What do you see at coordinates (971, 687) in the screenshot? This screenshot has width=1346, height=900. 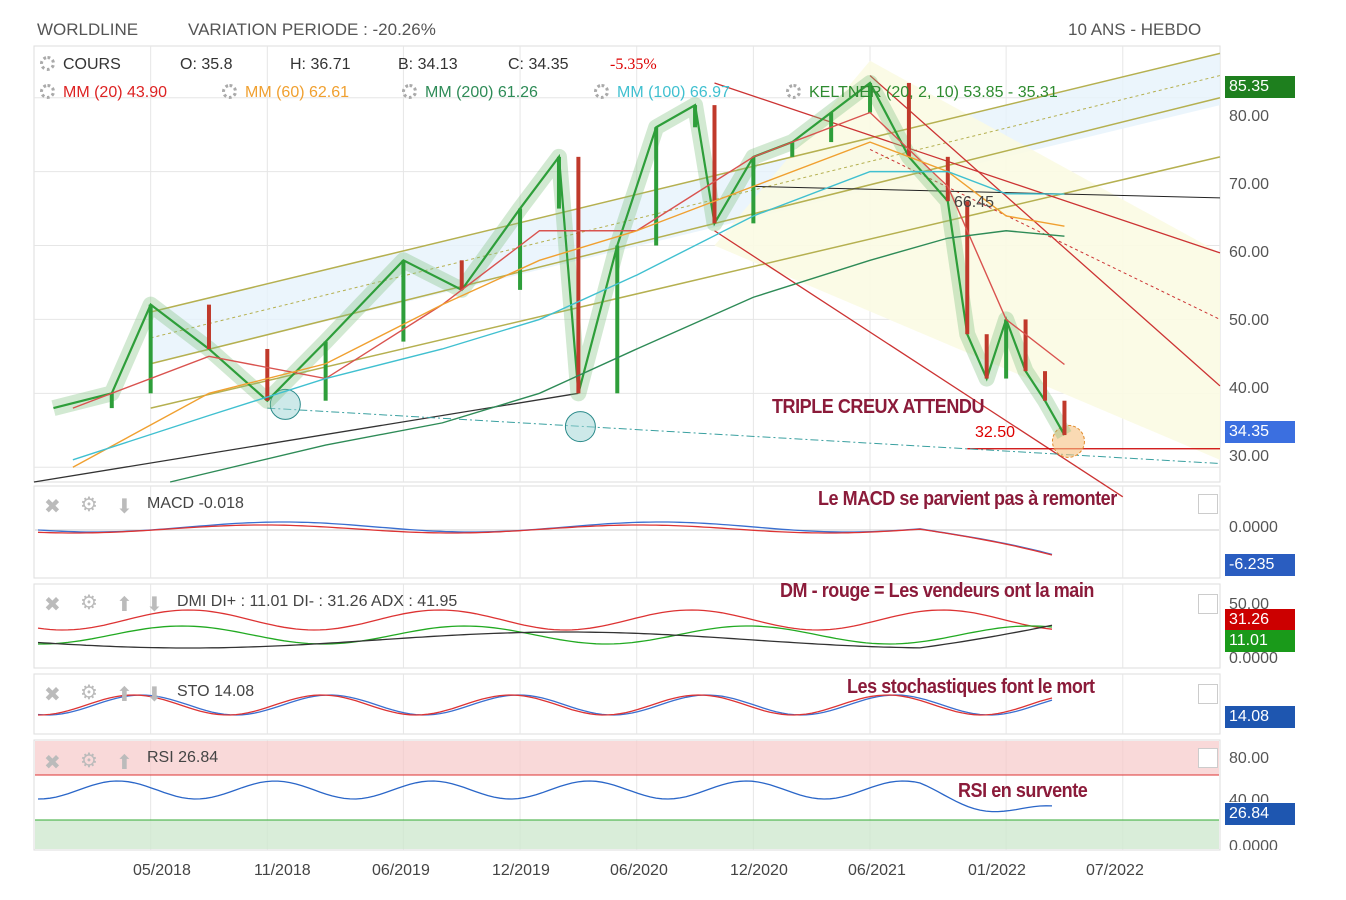 I see `annotation-sto: Les stochastiques font le mort` at bounding box center [971, 687].